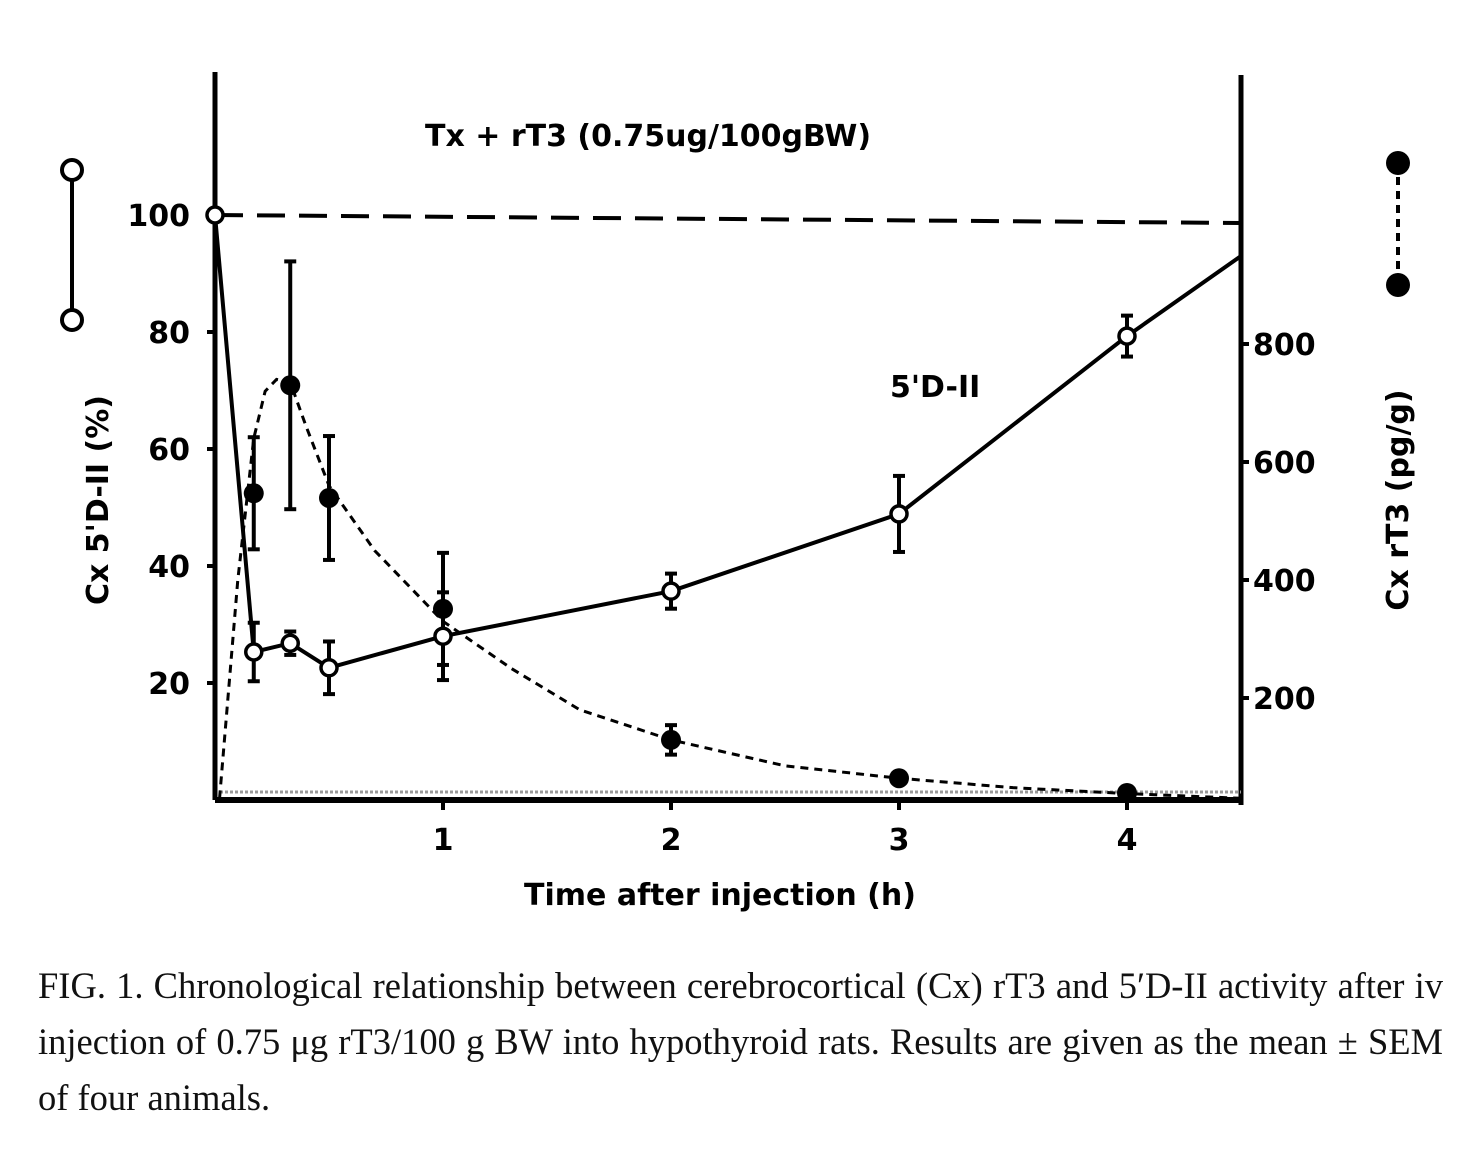  Describe the element at coordinates (728, 219) in the screenshot. I see `control-line` at that location.